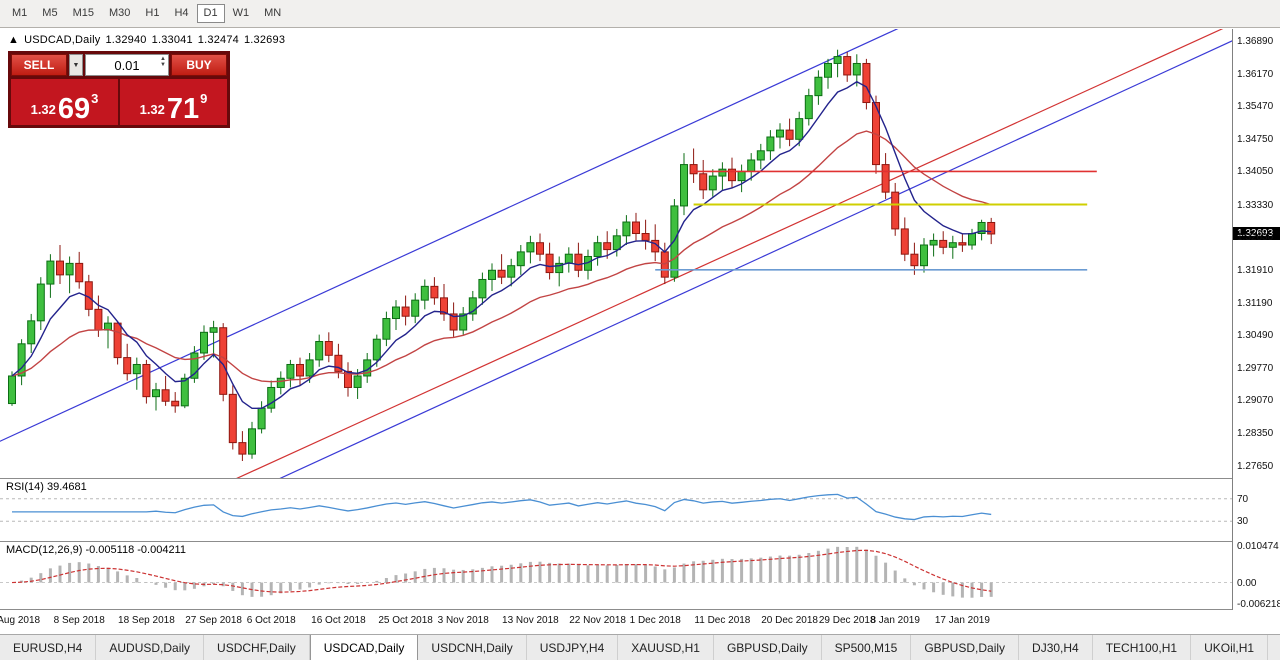  I want to click on macd-canvas, so click(616, 575).